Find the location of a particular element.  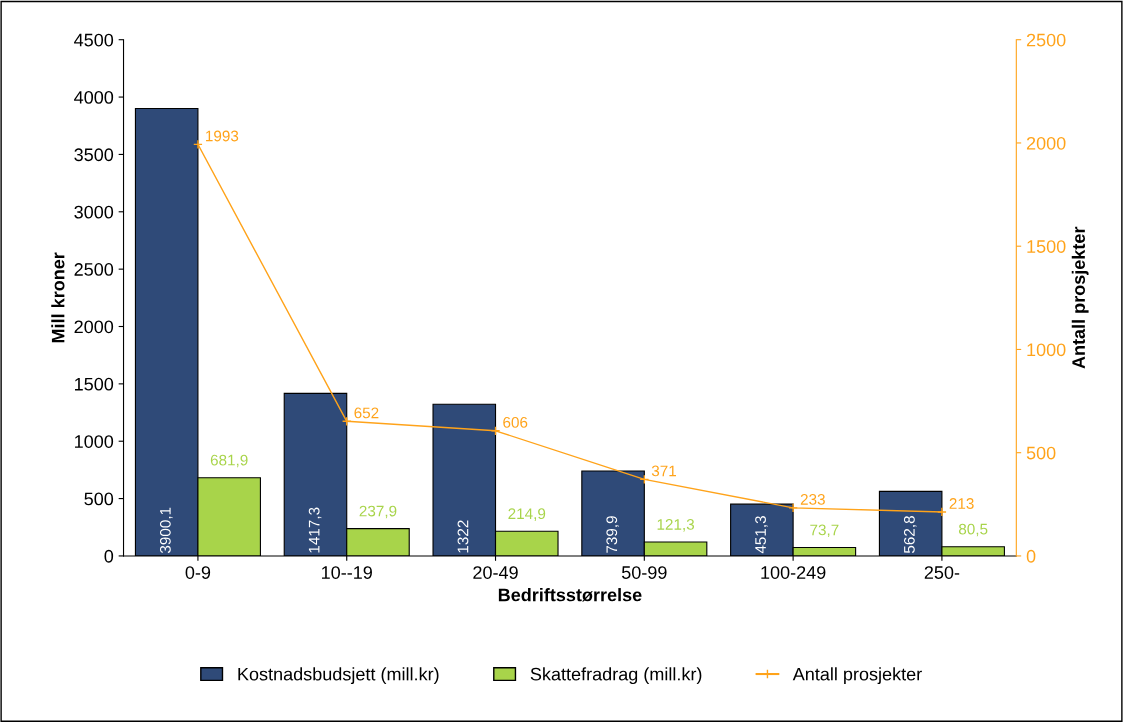

y-tick-label: 4500 is located at coordinates (94, 40).